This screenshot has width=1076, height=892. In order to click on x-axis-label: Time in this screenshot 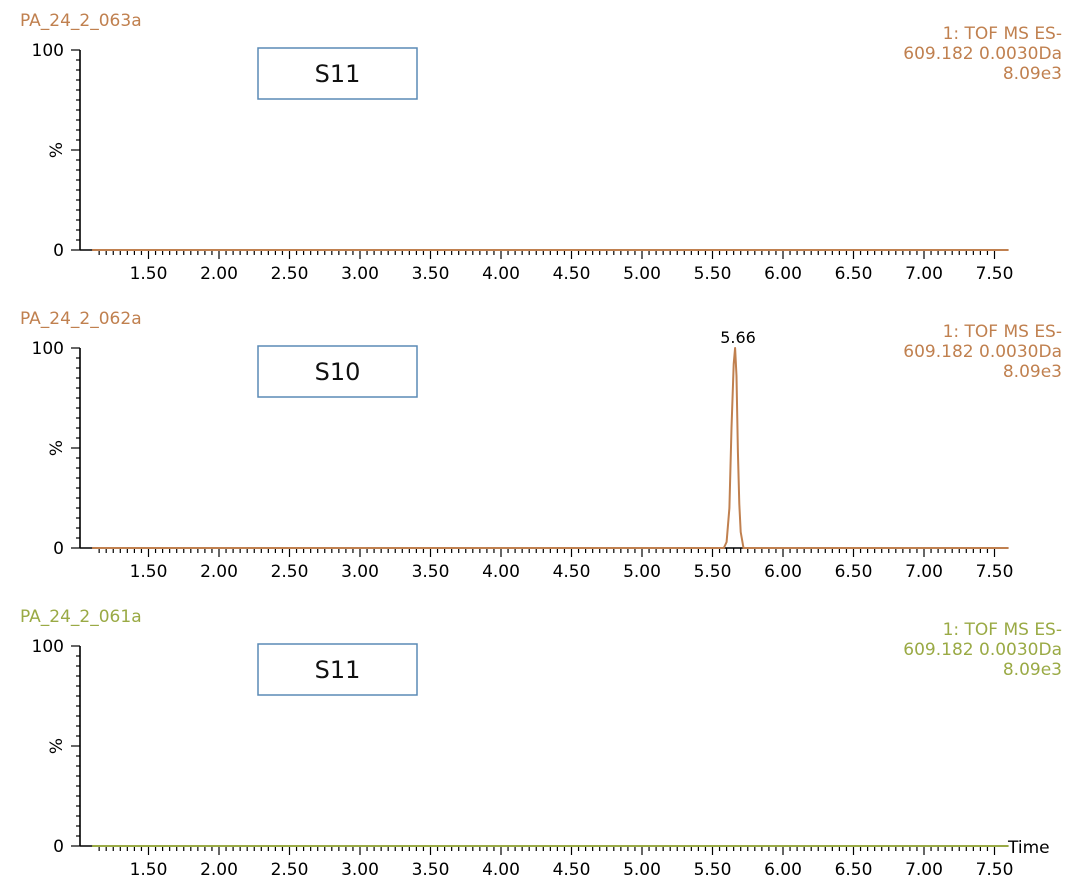, I will do `click(1028, 848)`.